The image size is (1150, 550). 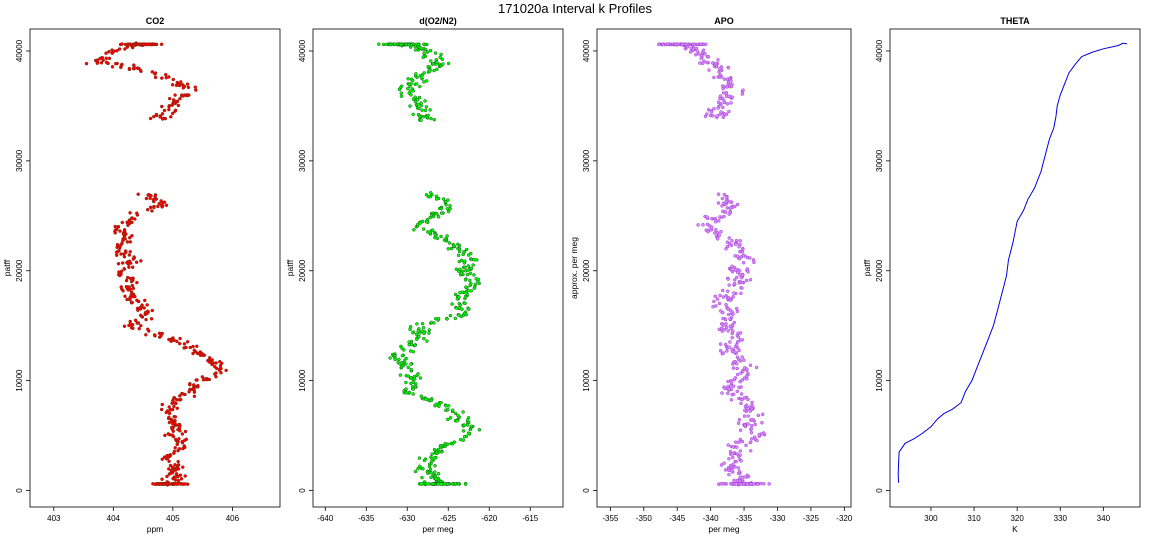 What do you see at coordinates (1015, 21) in the screenshot?
I see `panel-title: THETA` at bounding box center [1015, 21].